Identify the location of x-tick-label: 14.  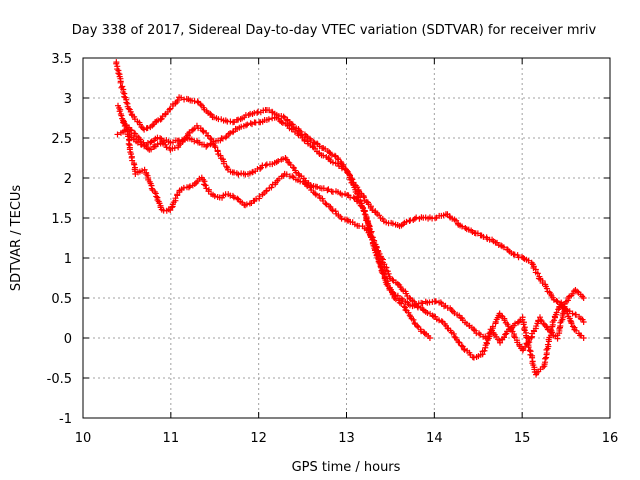
(434, 438).